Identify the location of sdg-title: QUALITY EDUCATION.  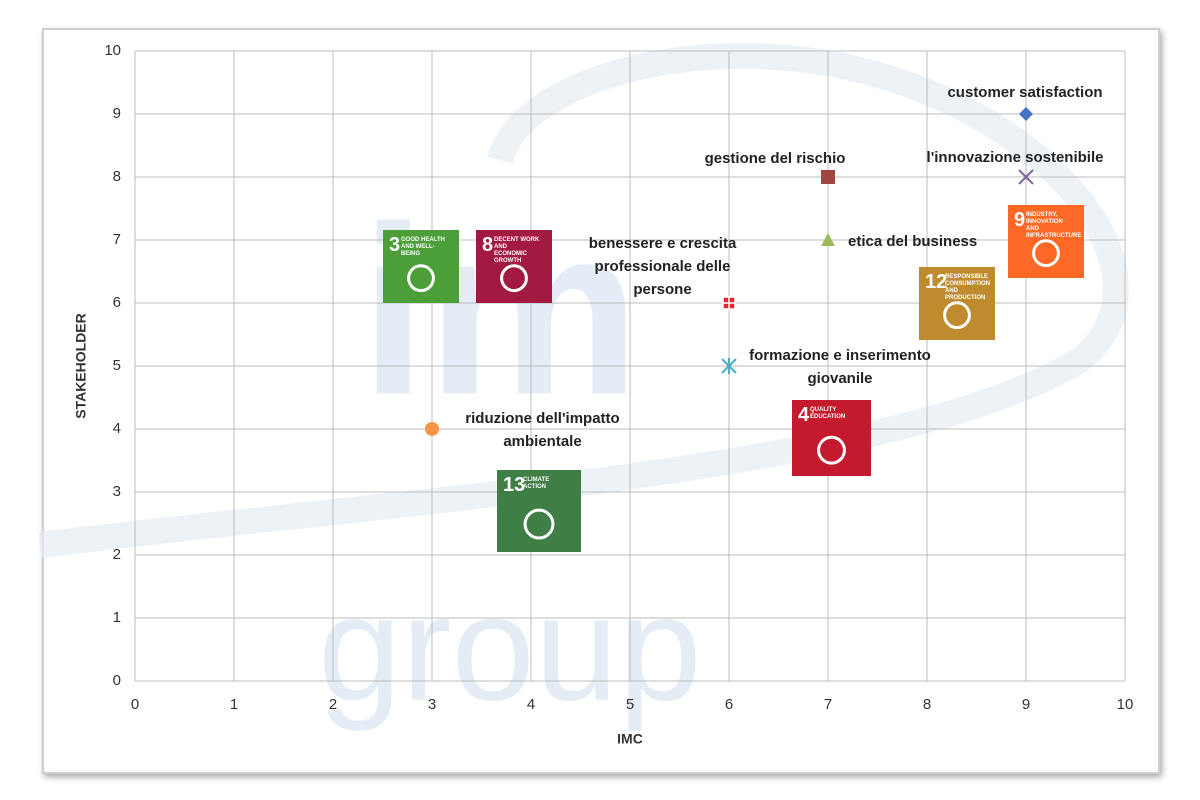
(828, 413).